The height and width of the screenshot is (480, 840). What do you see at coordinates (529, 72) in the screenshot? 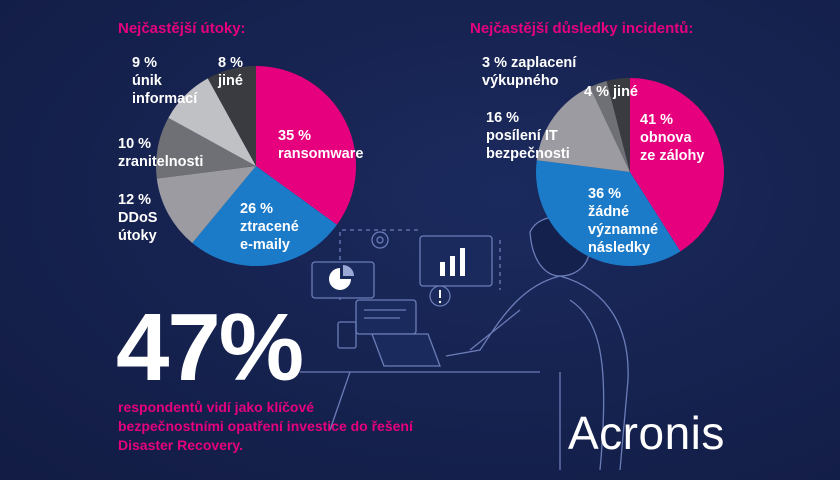
I see `pie-slice-label: 3 % zaplacení výkupného` at bounding box center [529, 72].